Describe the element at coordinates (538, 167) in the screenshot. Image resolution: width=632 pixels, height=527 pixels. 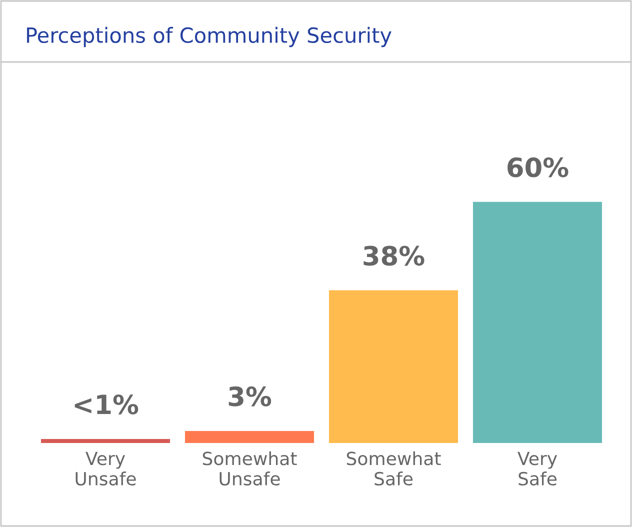
I see `data-label: 60%` at that location.